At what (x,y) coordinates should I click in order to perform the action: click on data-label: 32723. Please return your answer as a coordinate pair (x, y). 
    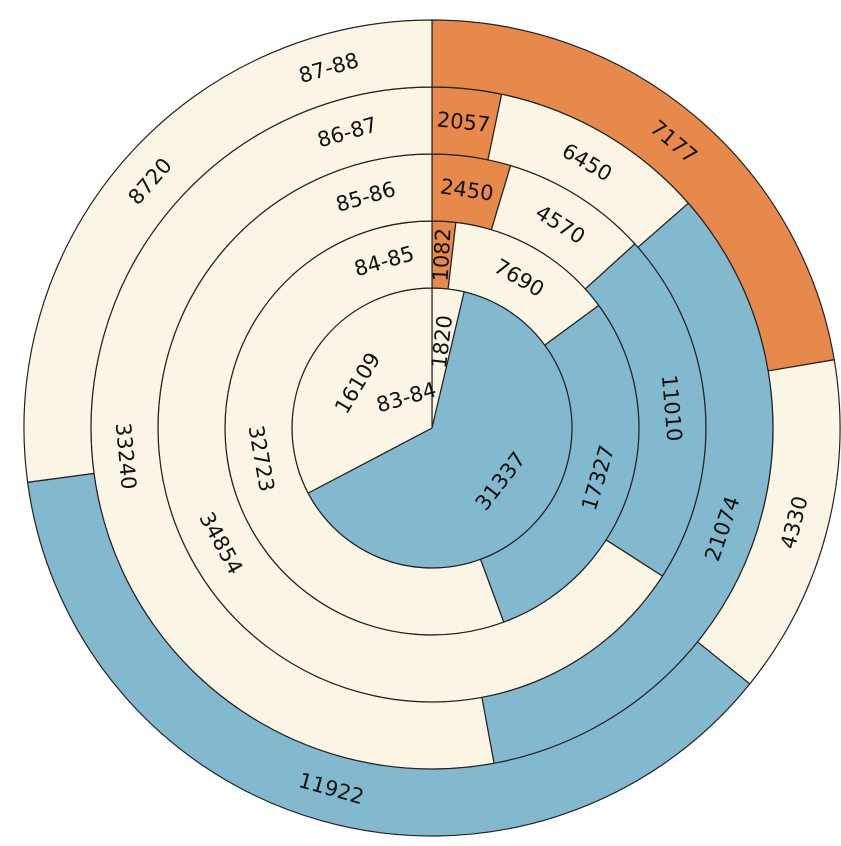
    Looking at the image, I should click on (261, 459).